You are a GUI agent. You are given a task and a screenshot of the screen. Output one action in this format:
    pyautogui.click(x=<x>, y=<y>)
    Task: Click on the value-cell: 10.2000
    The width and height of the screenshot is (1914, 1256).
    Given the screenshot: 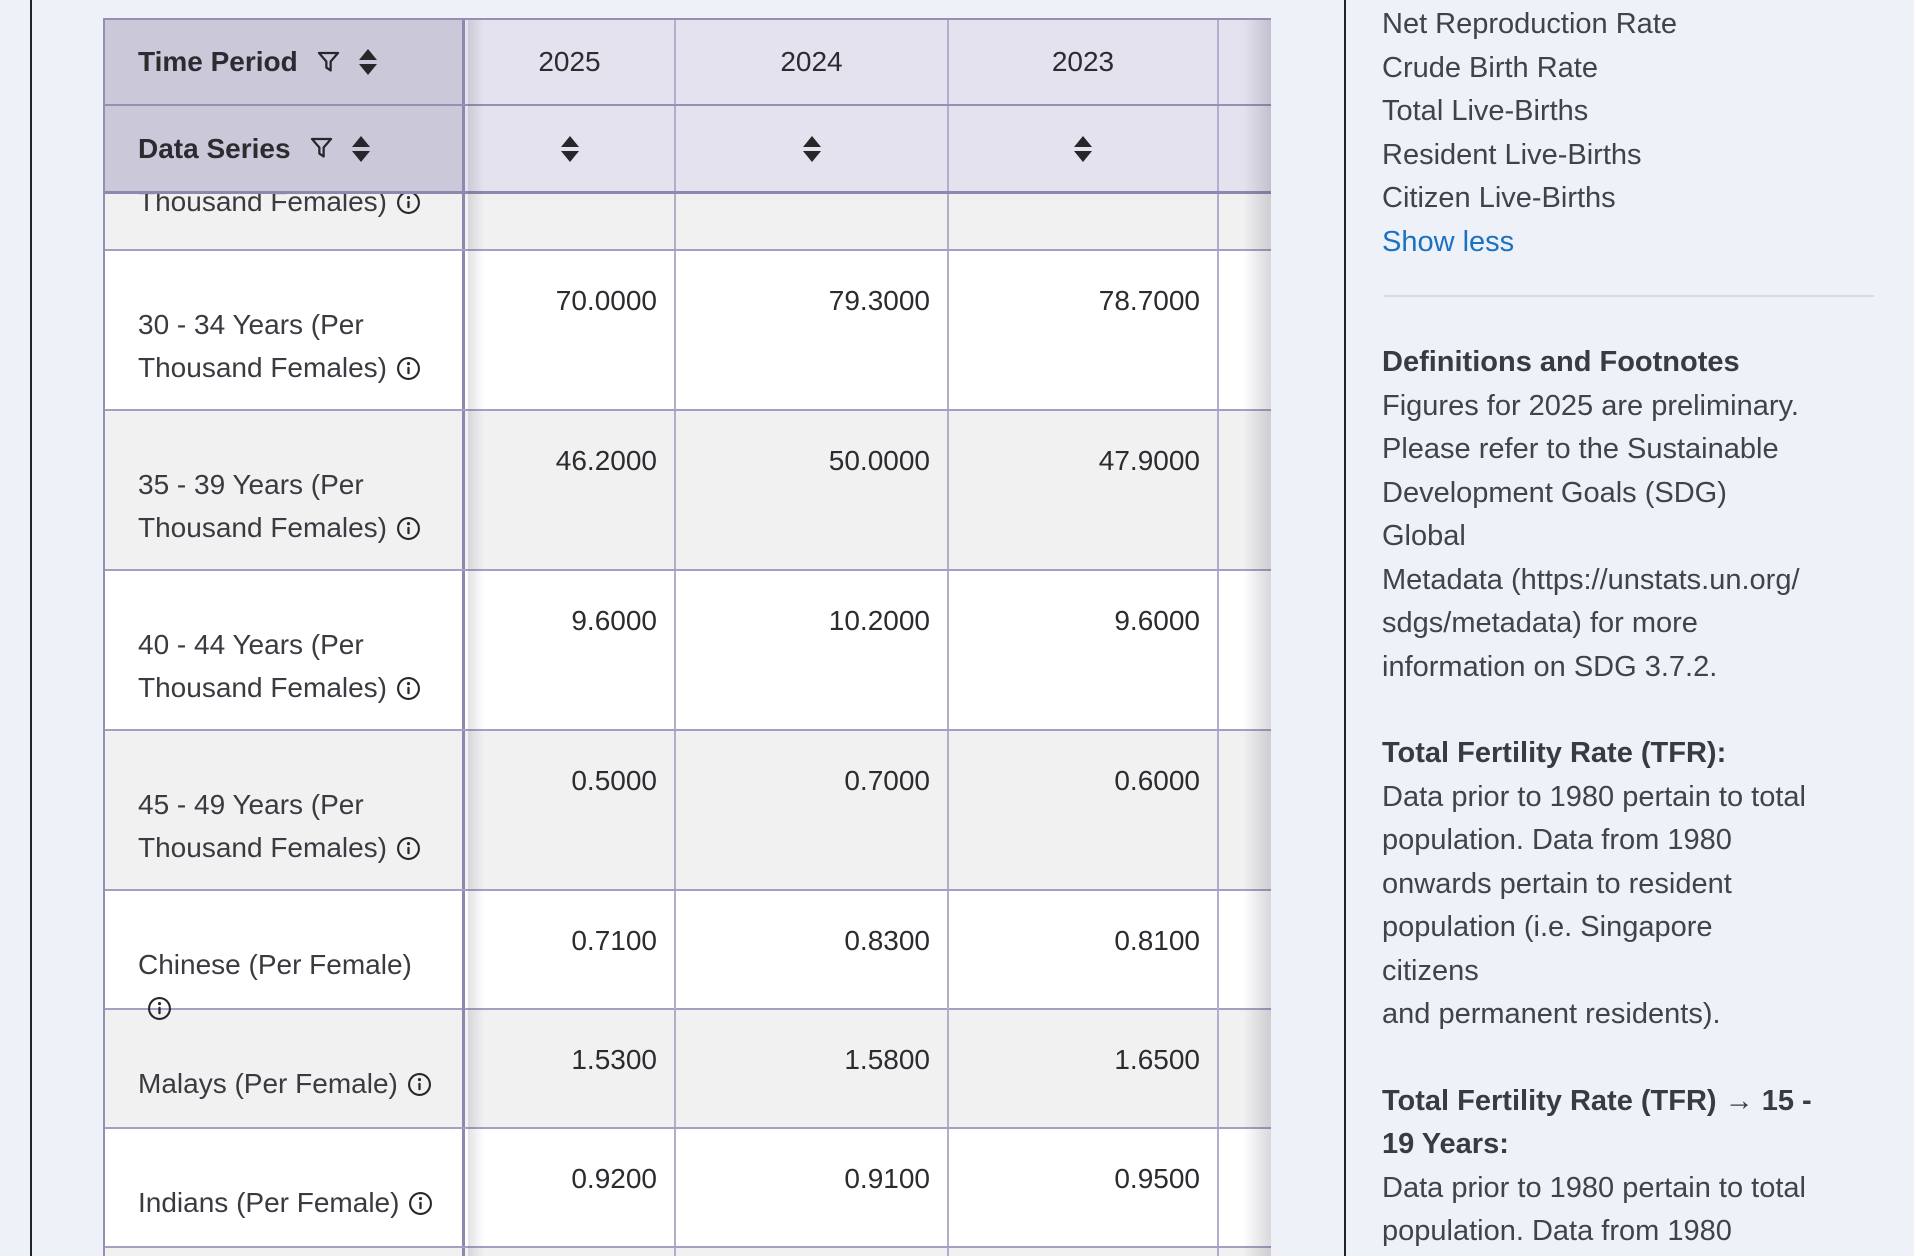 What is the action you would take?
    pyautogui.click(x=812, y=650)
    